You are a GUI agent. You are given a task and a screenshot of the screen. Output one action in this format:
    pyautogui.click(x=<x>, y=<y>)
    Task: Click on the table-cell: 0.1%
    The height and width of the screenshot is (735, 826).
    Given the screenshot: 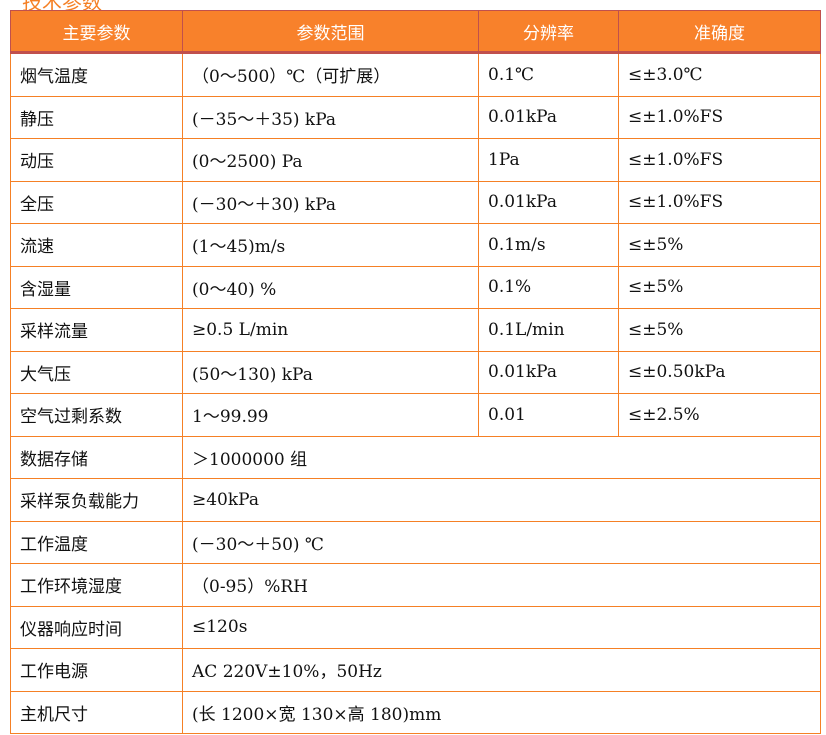 What is the action you would take?
    pyautogui.click(x=548, y=287)
    